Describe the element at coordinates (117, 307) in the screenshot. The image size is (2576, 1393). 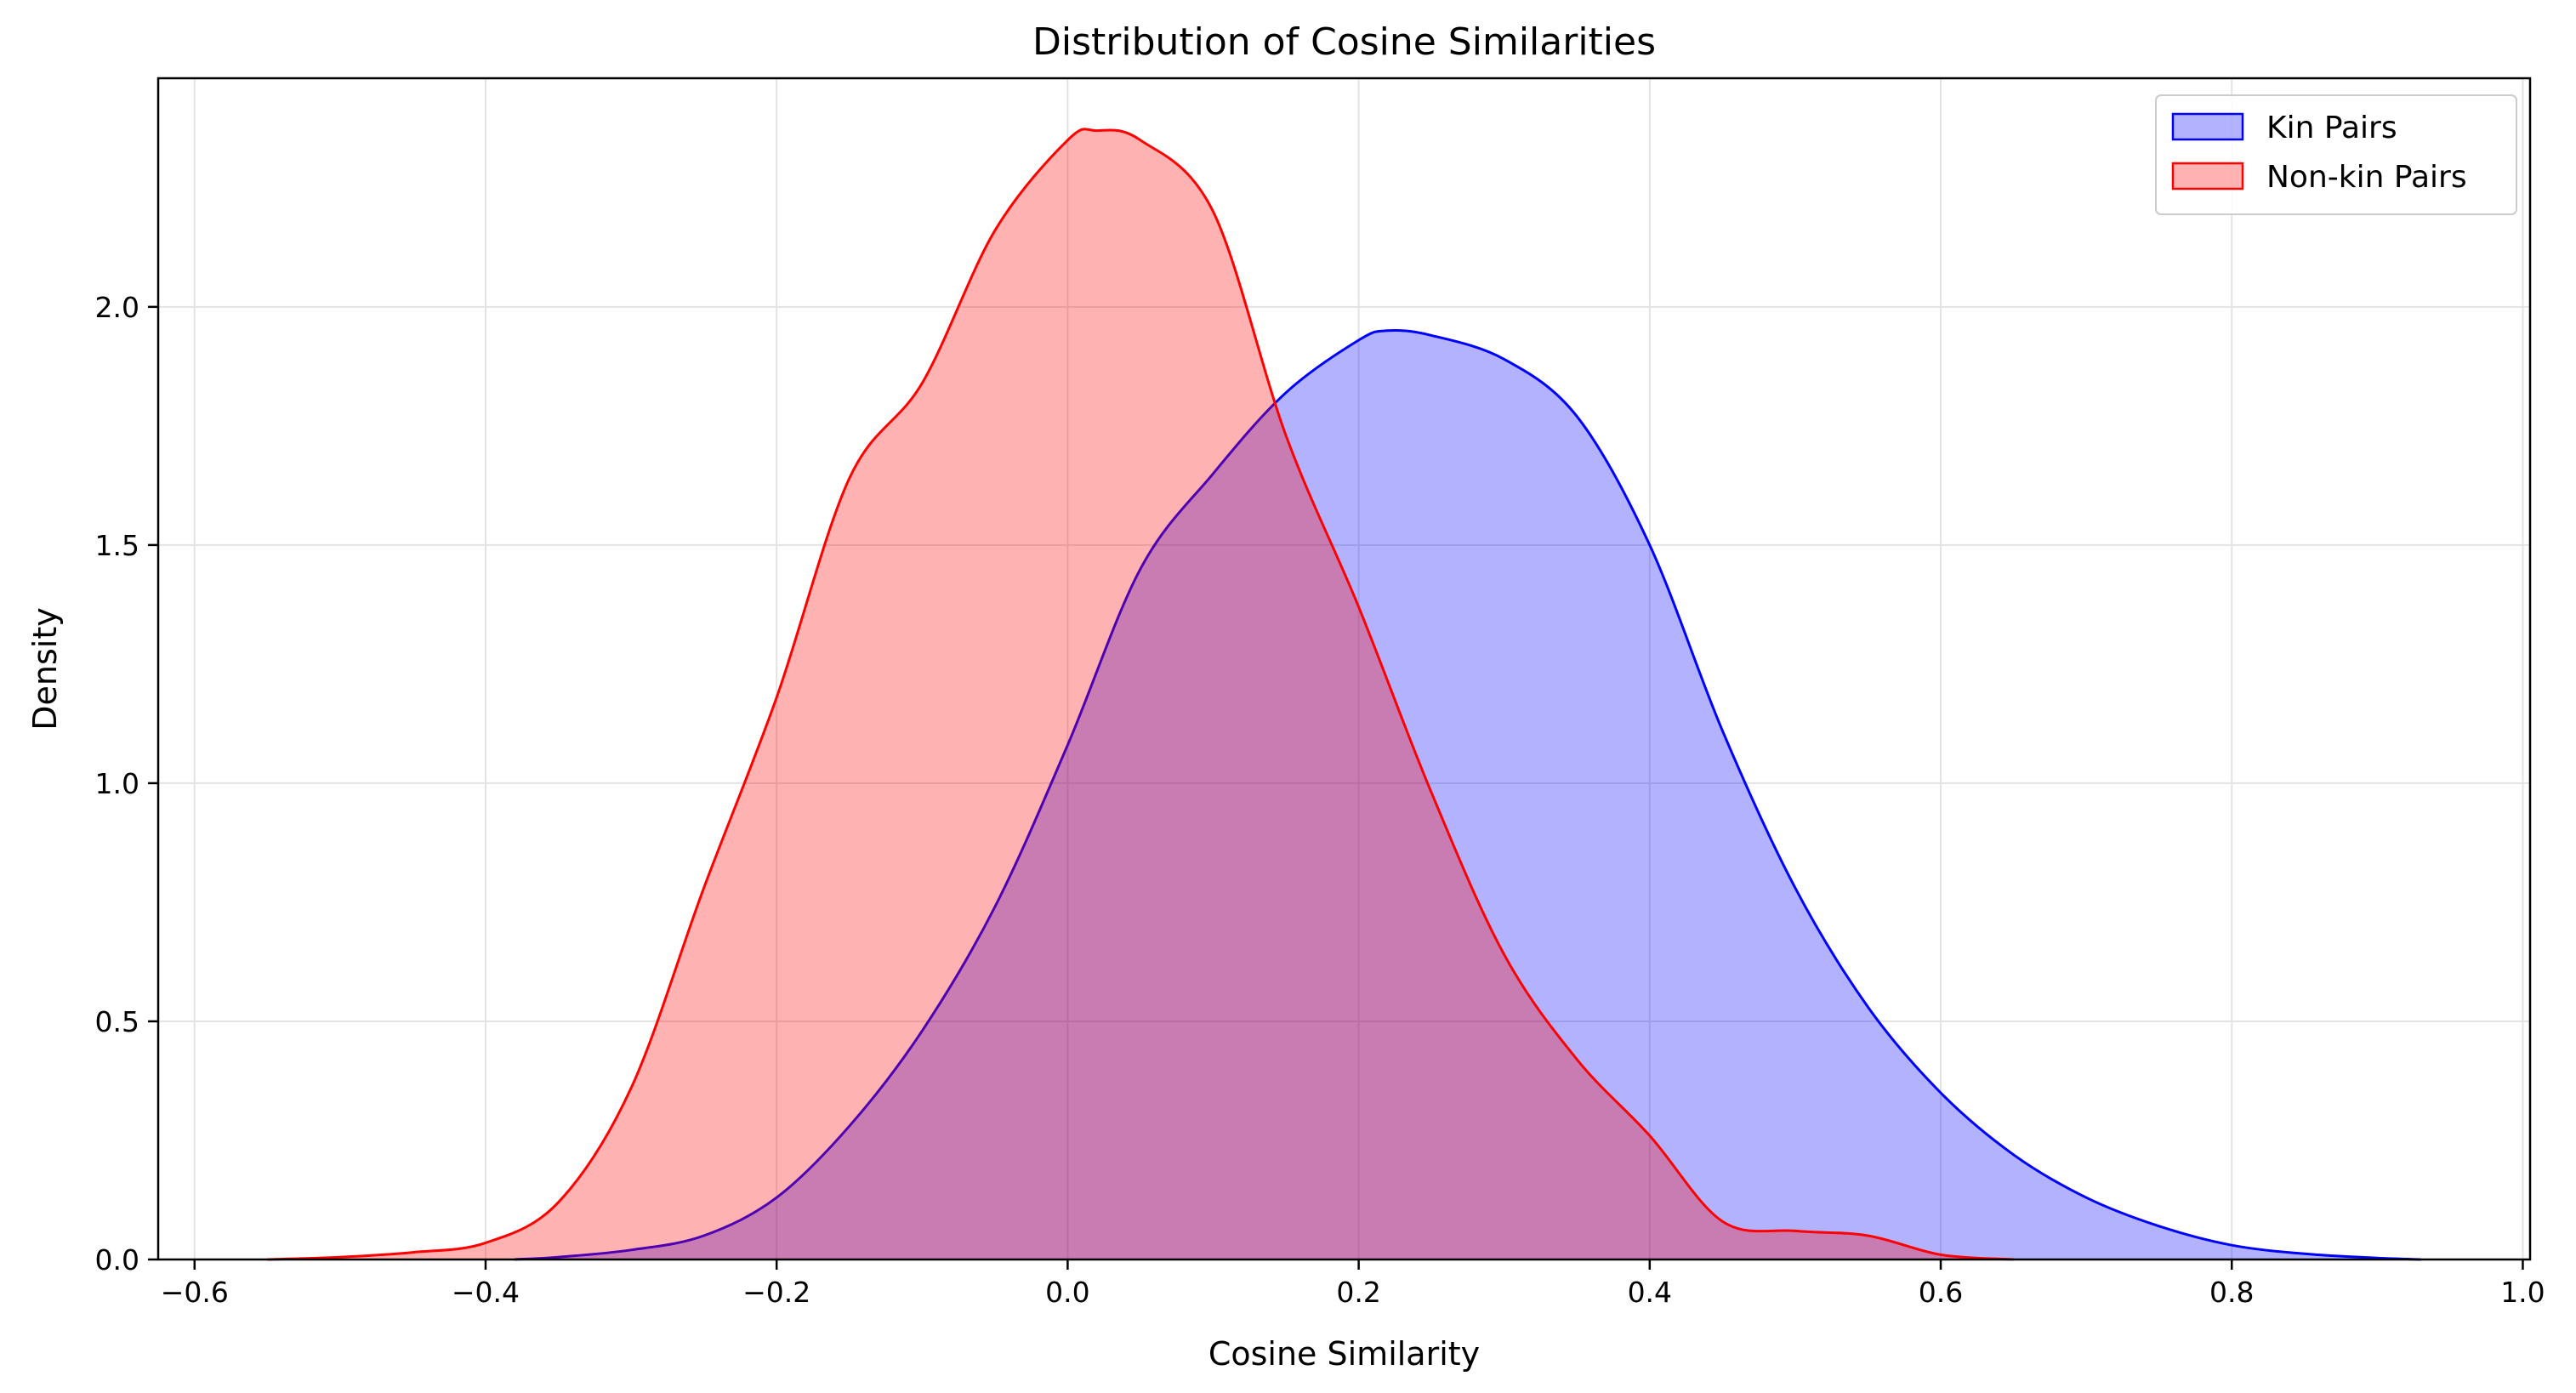
I see `y-tick-label: 2.0` at that location.